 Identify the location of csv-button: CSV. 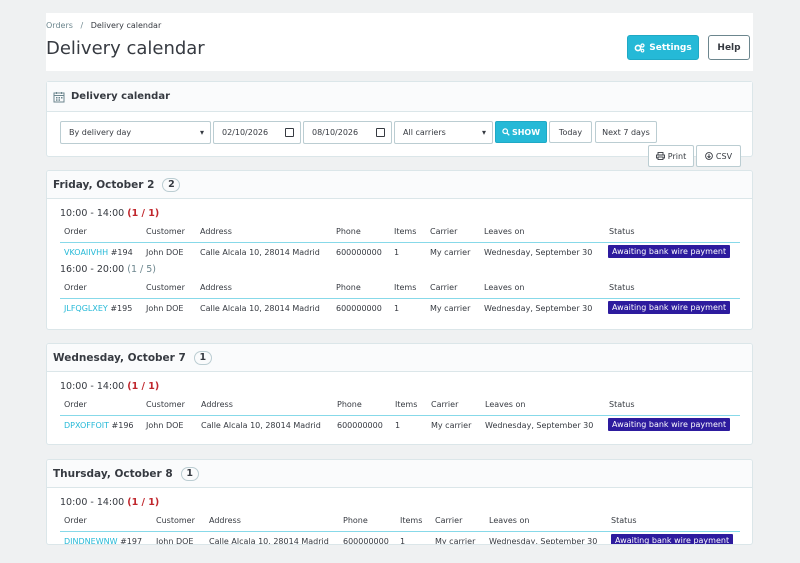
(718, 156).